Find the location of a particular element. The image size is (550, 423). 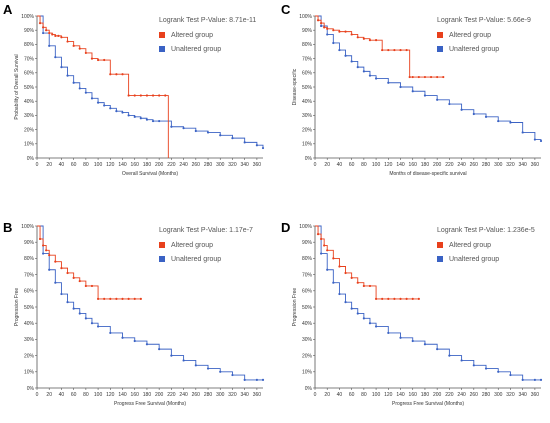

km-curve-unaltered is located at coordinates (428, 78).